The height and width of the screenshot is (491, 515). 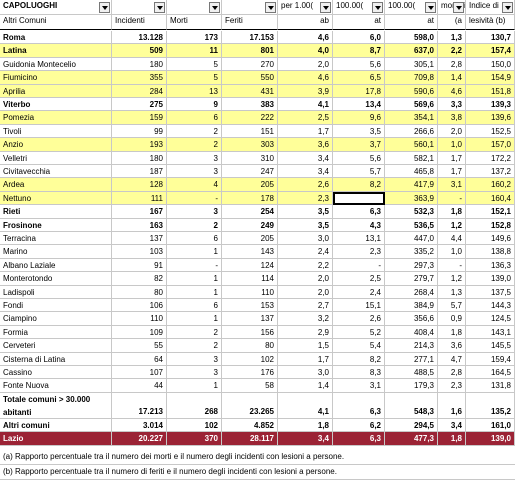 What do you see at coordinates (139, 118) in the screenshot?
I see `table-cell: 159` at bounding box center [139, 118].